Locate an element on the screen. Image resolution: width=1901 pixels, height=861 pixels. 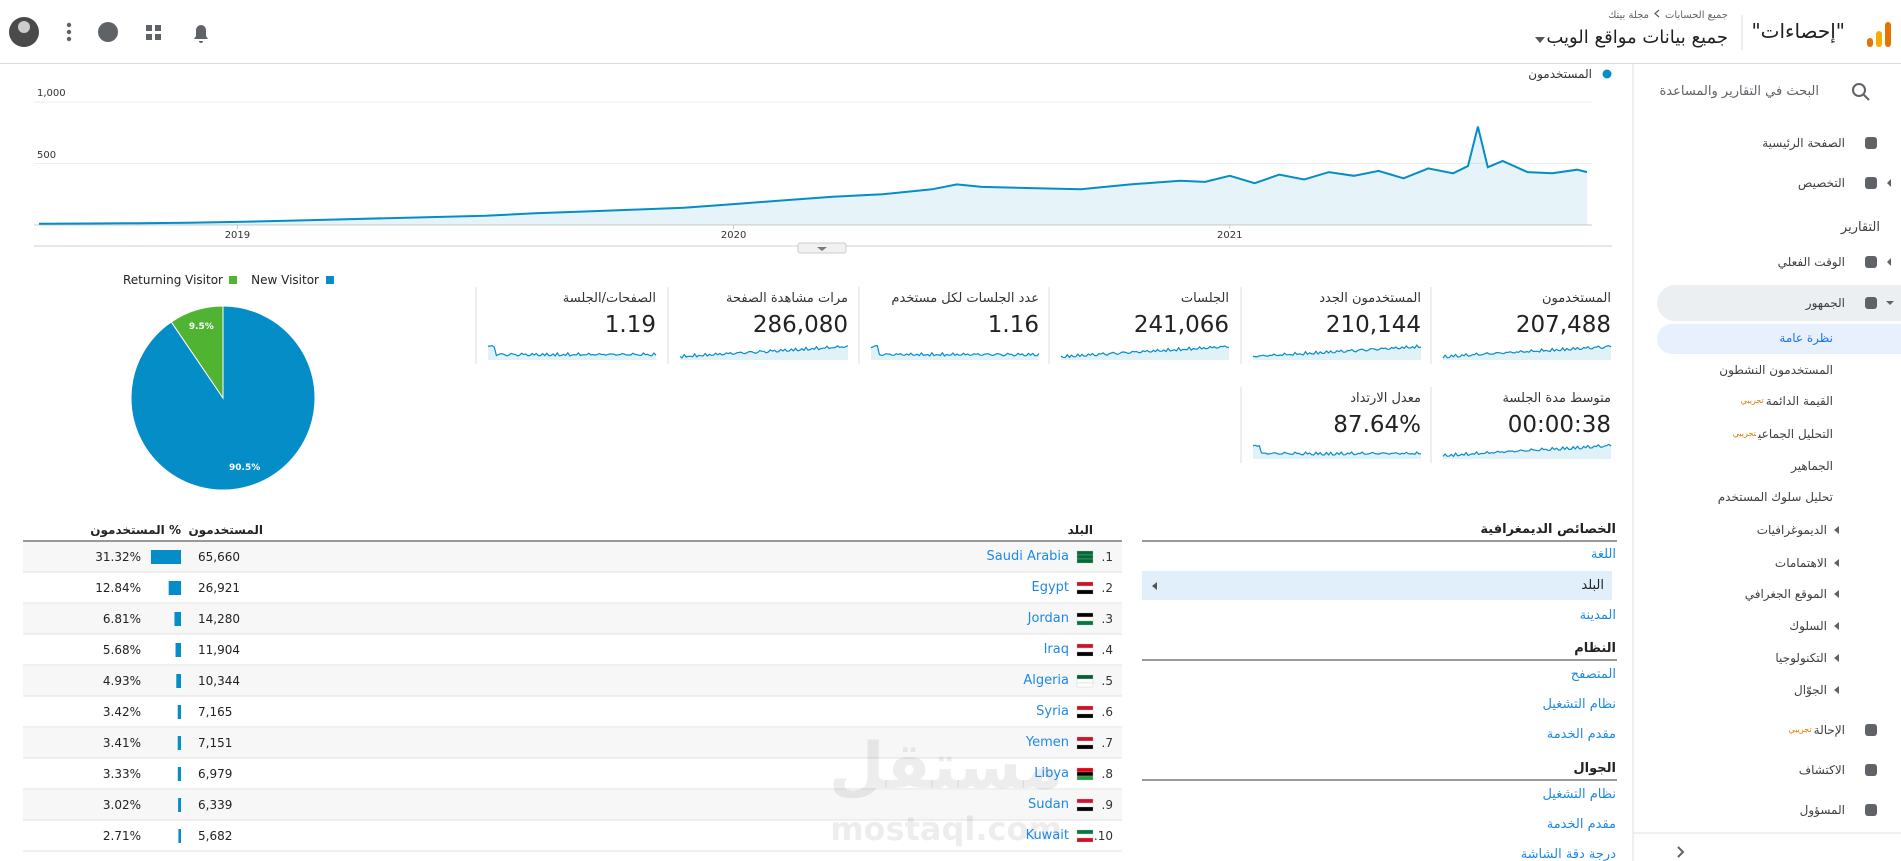
y-tick-label: 1,000 is located at coordinates (51, 93).